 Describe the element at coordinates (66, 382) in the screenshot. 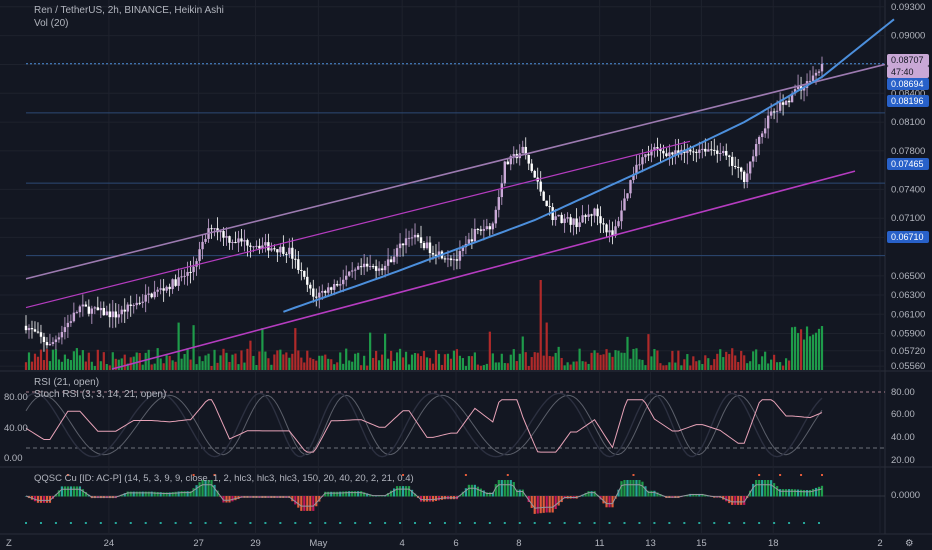

I see `rsi-indicator-label: RSI (21, open)` at that location.